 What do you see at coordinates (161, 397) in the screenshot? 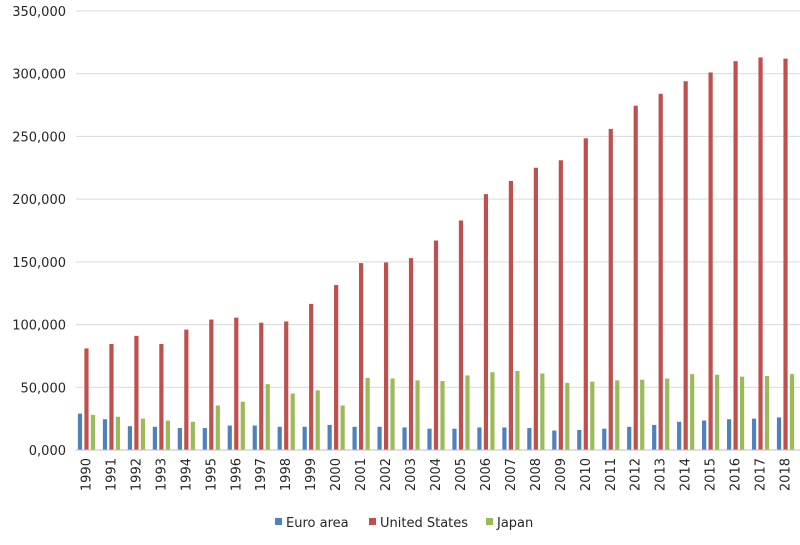
I see `bar-united-states-1993` at bounding box center [161, 397].